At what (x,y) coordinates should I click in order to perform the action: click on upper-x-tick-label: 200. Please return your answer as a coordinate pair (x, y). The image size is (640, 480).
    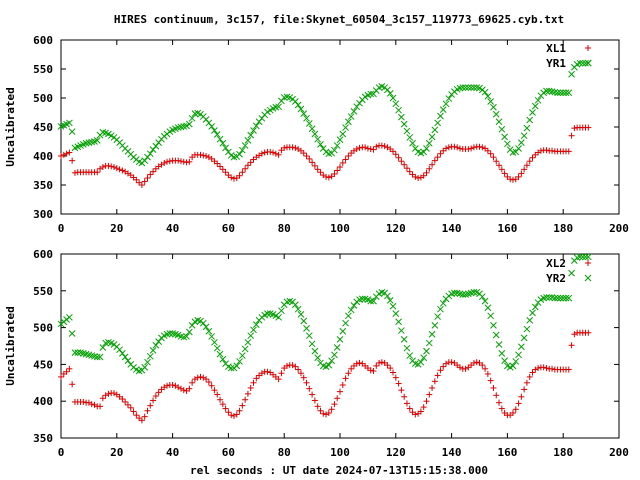
    Looking at the image, I should click on (619, 228).